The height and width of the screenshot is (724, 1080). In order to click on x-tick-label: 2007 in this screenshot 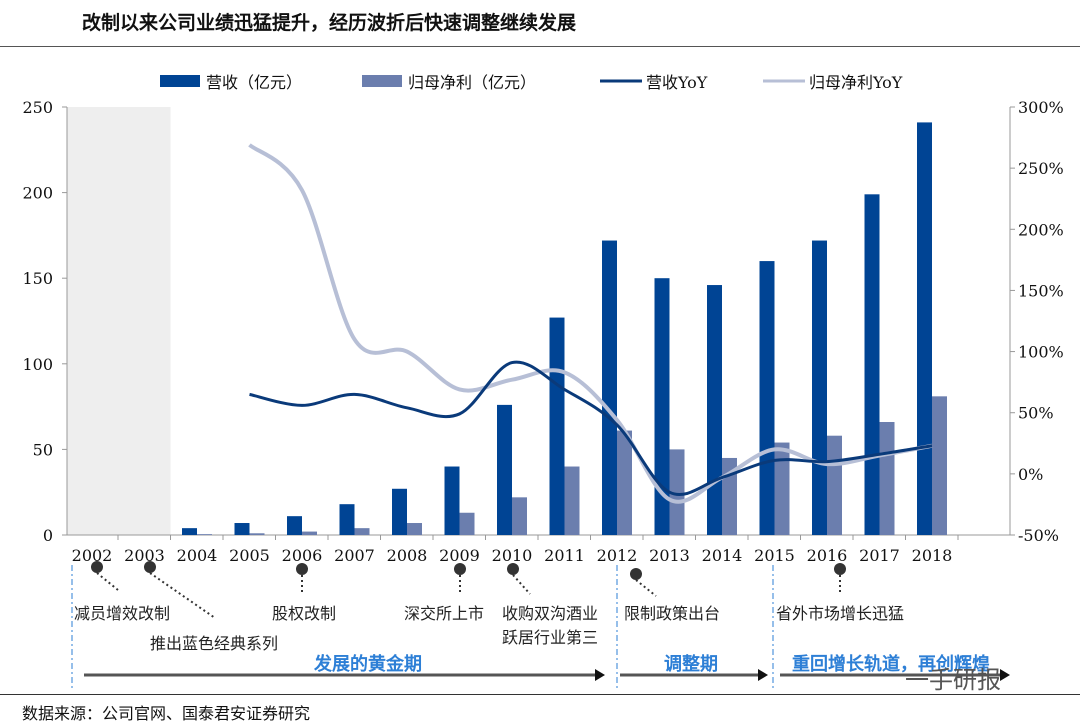, I will do `click(354, 555)`.